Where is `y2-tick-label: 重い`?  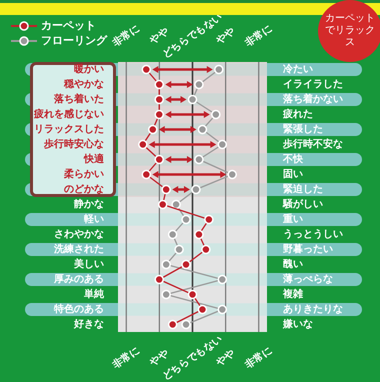
y2-tick-label: 重い is located at coordinates (292, 219).